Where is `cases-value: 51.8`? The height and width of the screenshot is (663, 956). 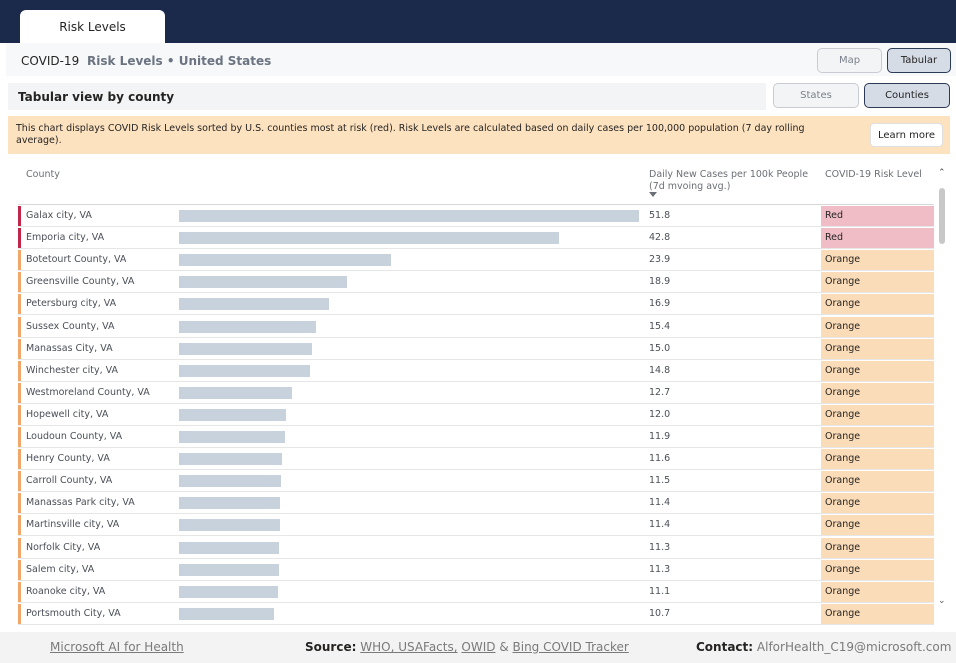 cases-value: 51.8 is located at coordinates (660, 215).